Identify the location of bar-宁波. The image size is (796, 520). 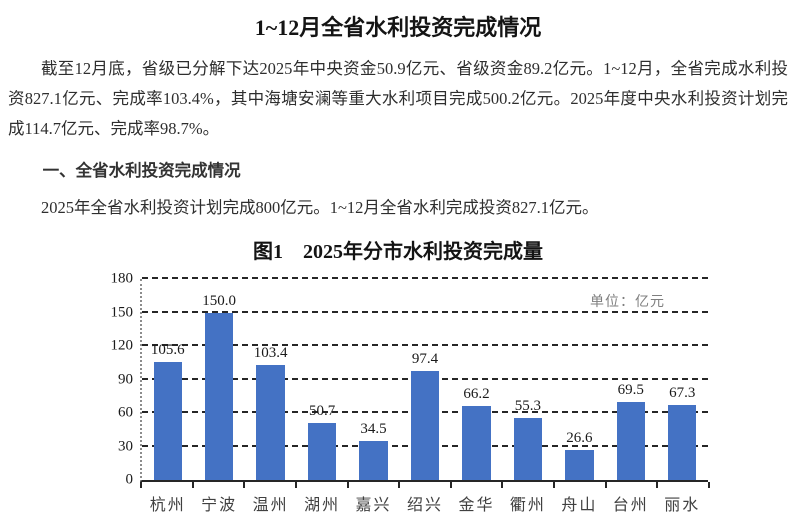
(219, 396).